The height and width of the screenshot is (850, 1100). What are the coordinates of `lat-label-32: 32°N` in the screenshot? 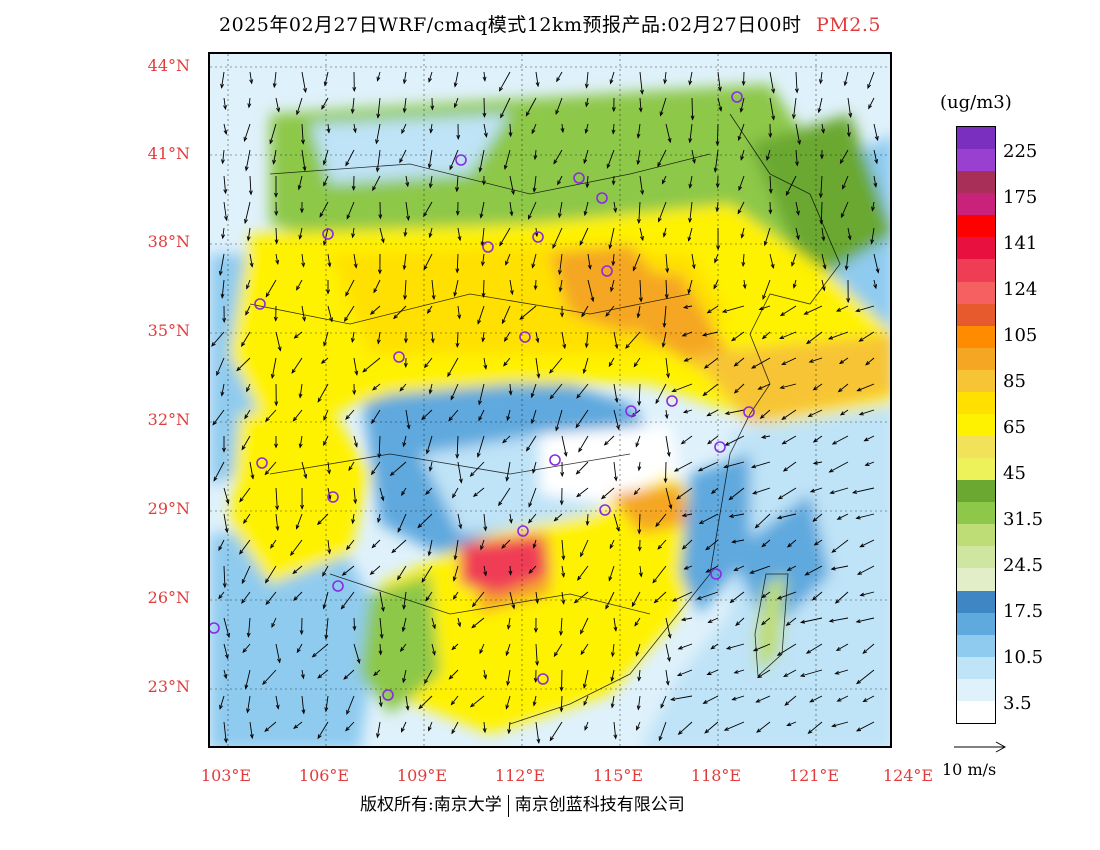 It's located at (168, 419).